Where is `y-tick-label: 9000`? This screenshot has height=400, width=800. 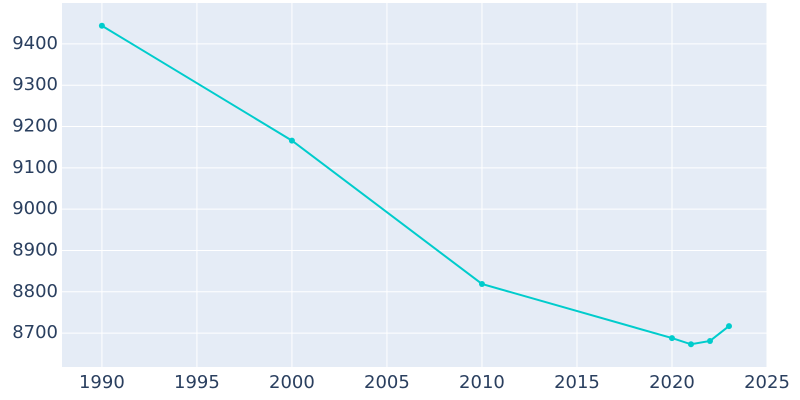 y-tick-label: 9000 is located at coordinates (35, 208).